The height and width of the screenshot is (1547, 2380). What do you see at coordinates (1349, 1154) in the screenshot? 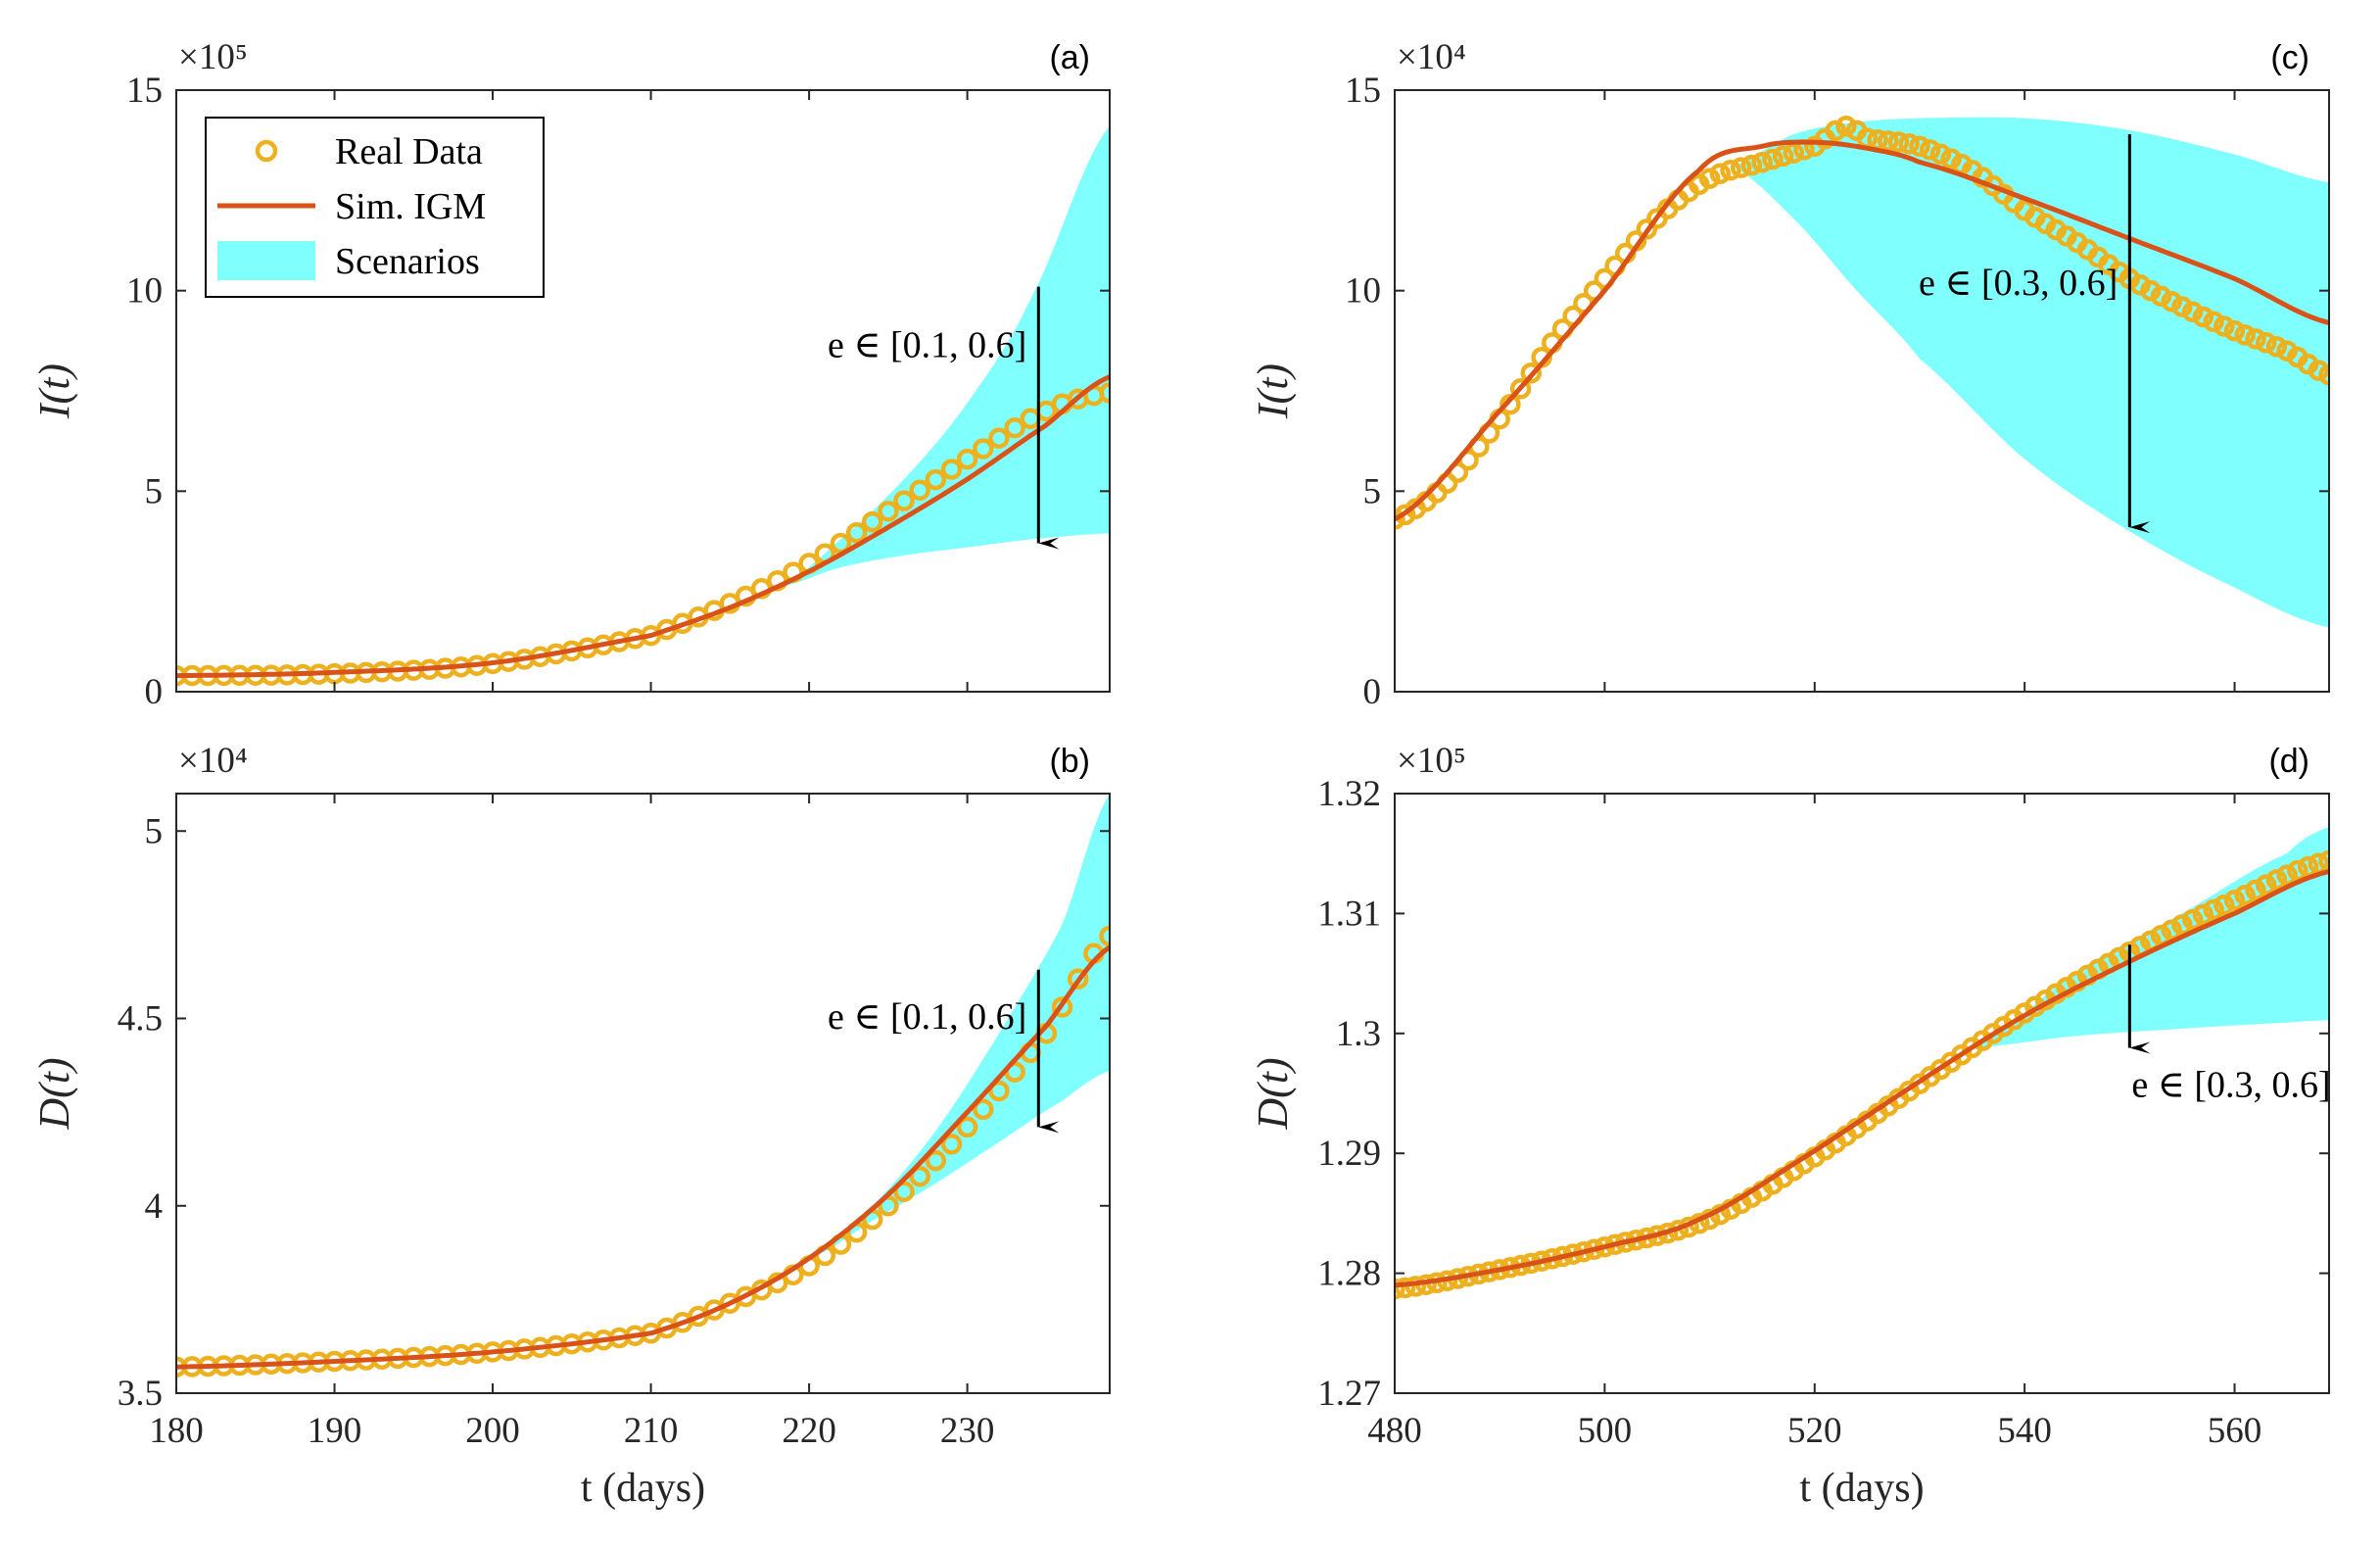
I see `y-tick-label: 1.29` at bounding box center [1349, 1154].